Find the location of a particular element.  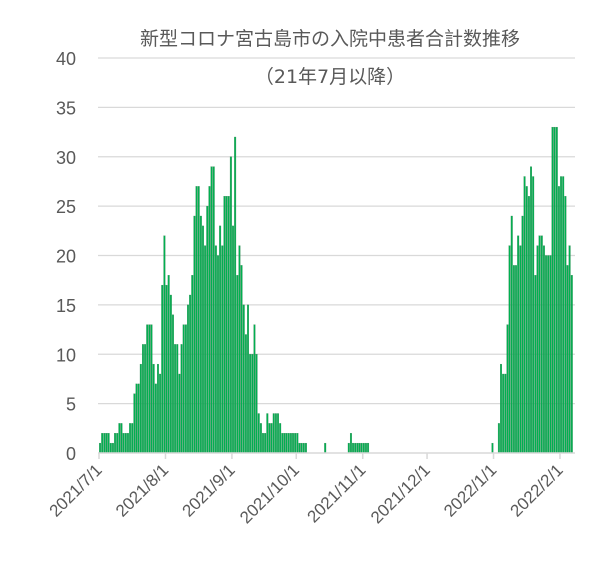

y-tick-label: 30 is located at coordinates (66, 158).